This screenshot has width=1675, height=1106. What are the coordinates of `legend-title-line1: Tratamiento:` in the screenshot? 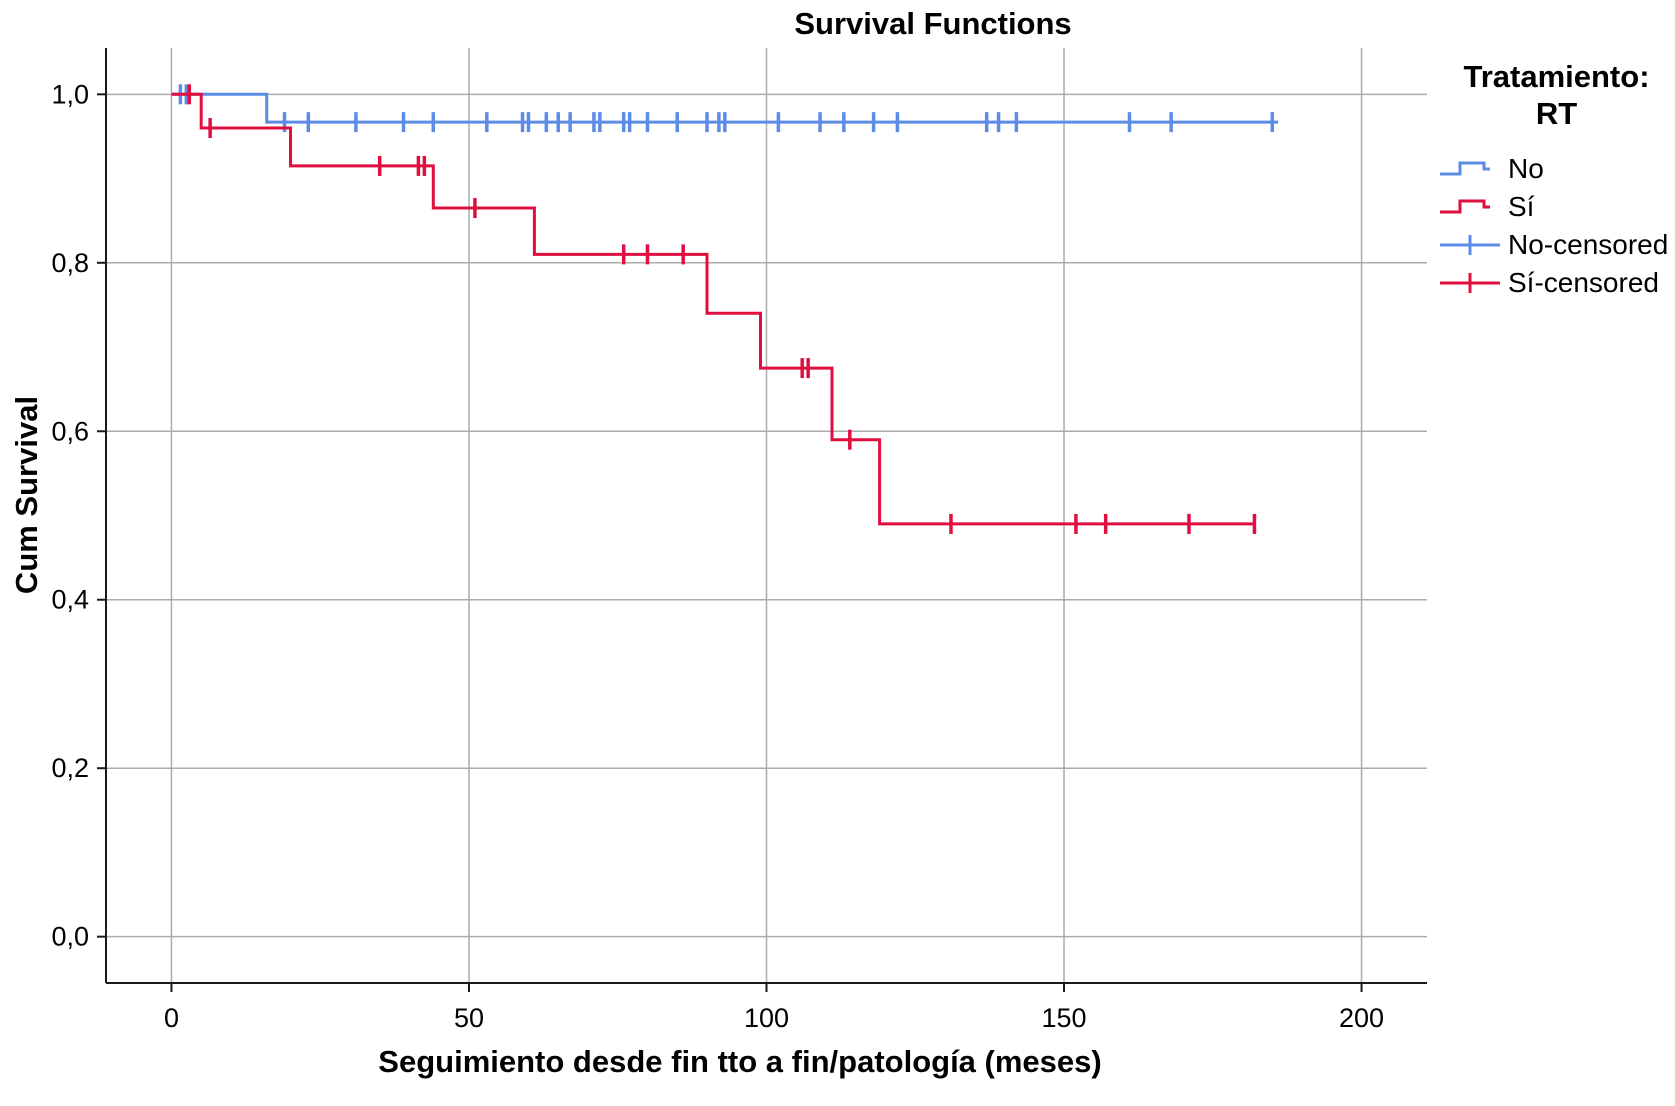 It's located at (1556, 76).